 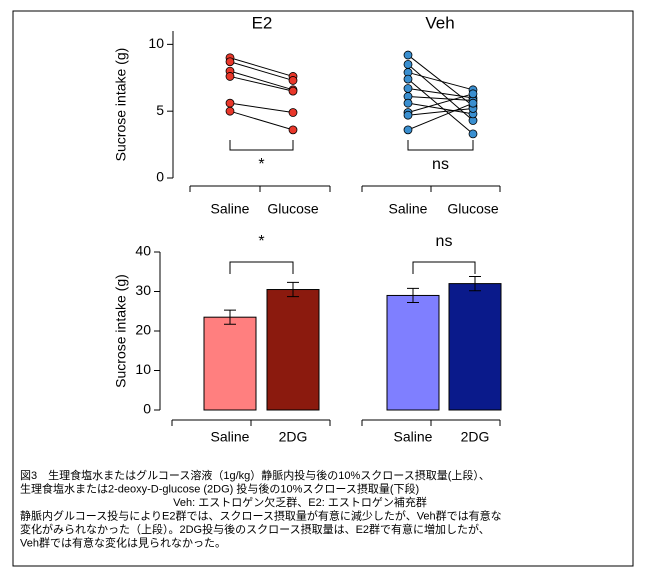 What do you see at coordinates (300, 502) in the screenshot?
I see `caption-line: Veh: エストロゲン欠乏群、E2: エストロゲン補充群` at bounding box center [300, 502].